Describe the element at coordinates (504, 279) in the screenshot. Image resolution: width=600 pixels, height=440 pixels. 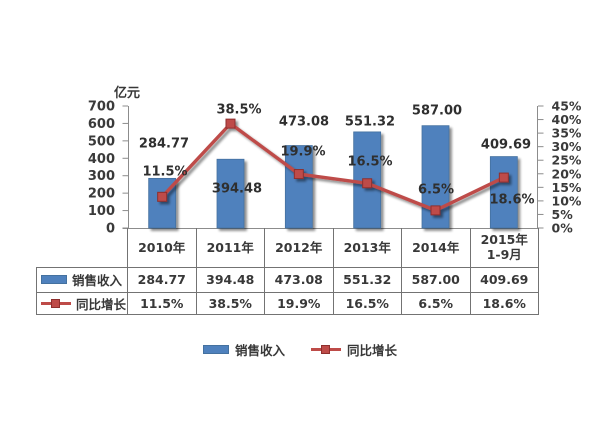
I see `table-cell: 409.69` at that location.